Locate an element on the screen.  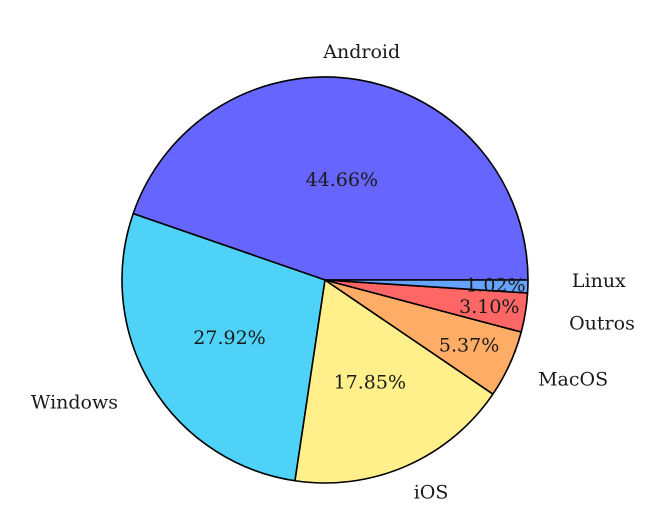
pct-label-linux: 1.02% is located at coordinates (495, 286).